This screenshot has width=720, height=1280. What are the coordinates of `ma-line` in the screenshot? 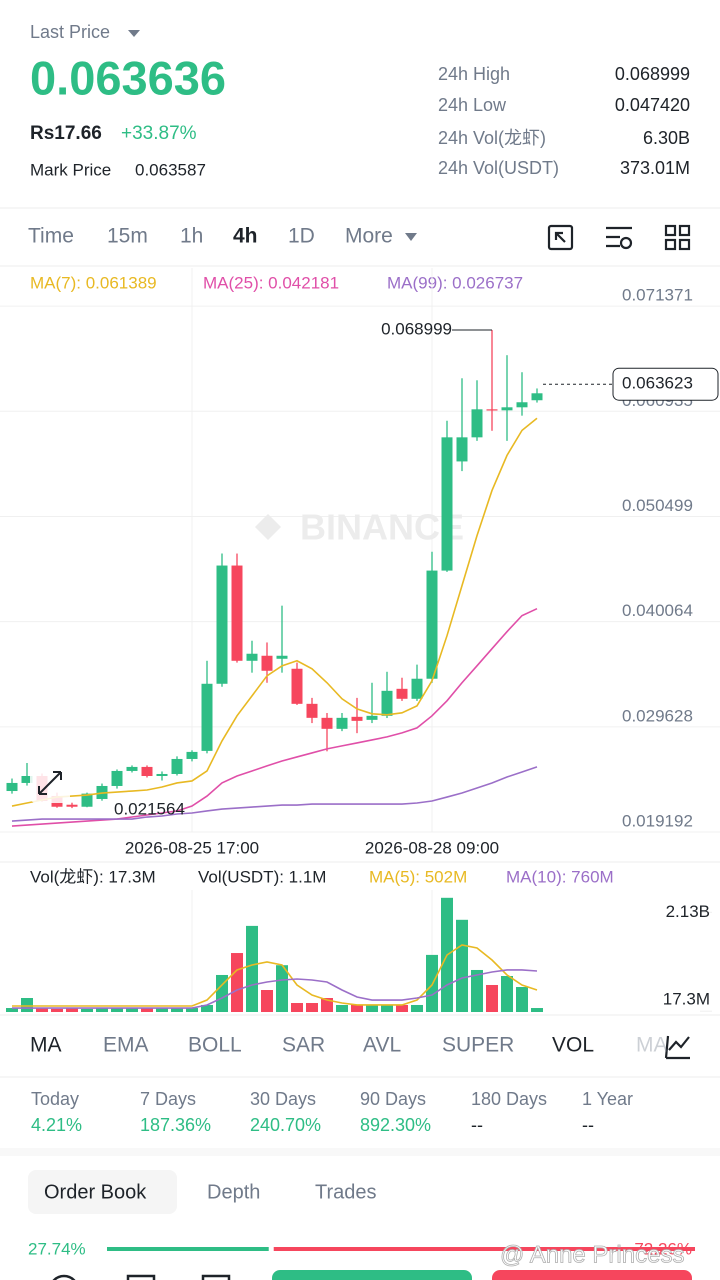 It's located at (274, 794).